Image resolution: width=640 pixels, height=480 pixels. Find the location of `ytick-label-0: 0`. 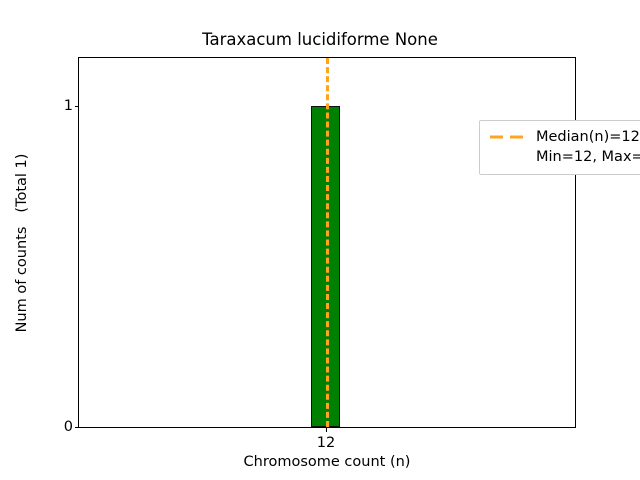

ytick-label-0: 0 is located at coordinates (68, 426).